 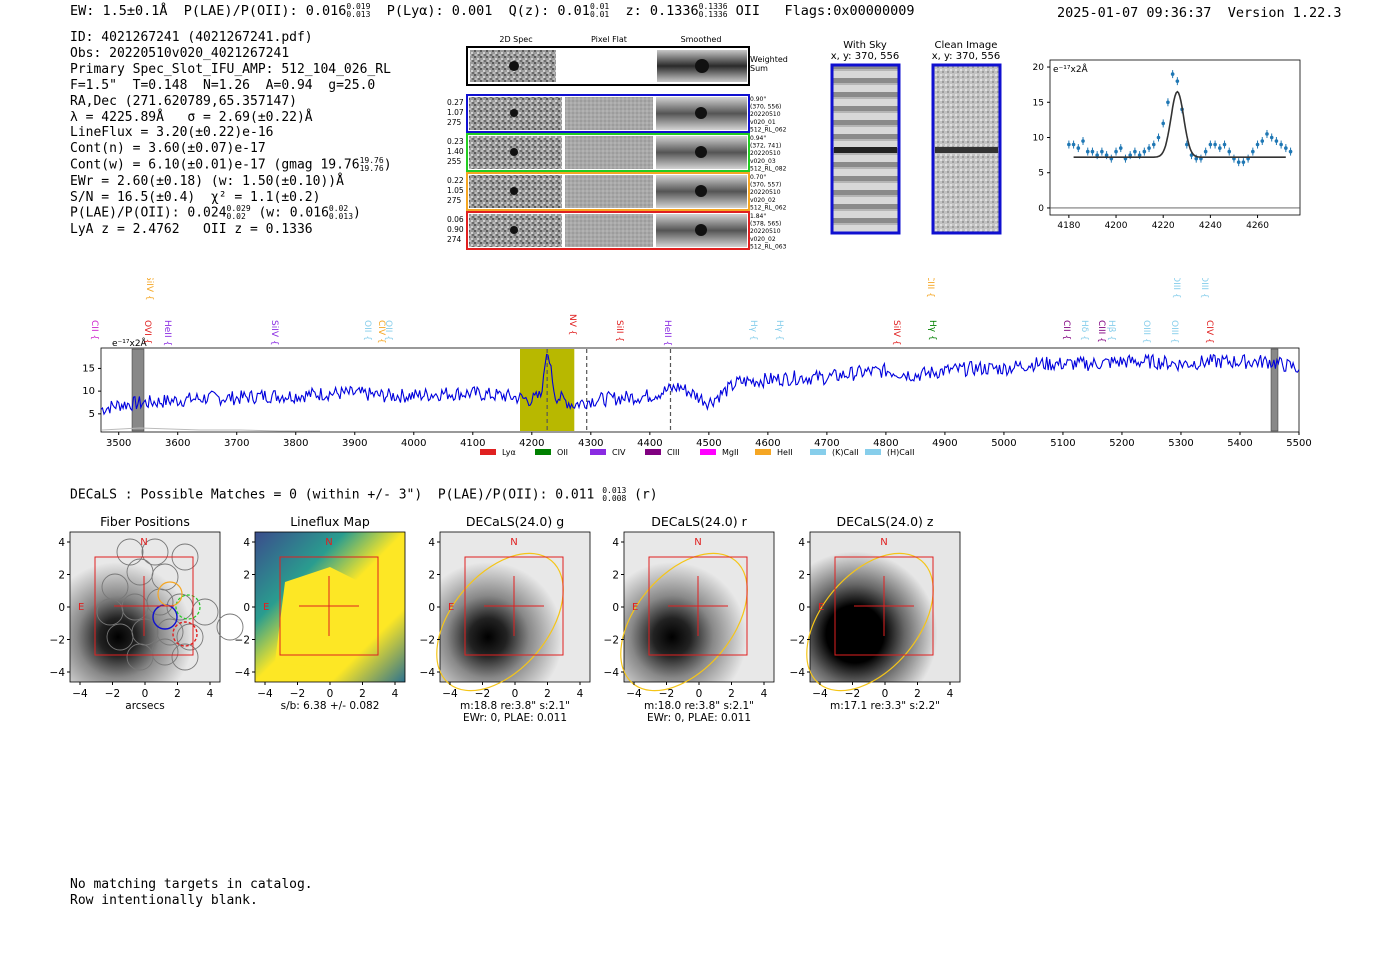 What do you see at coordinates (191, 37) in the screenshot?
I see `info-id: ID: 4021267241 (4021267241.pdf)` at bounding box center [191, 37].